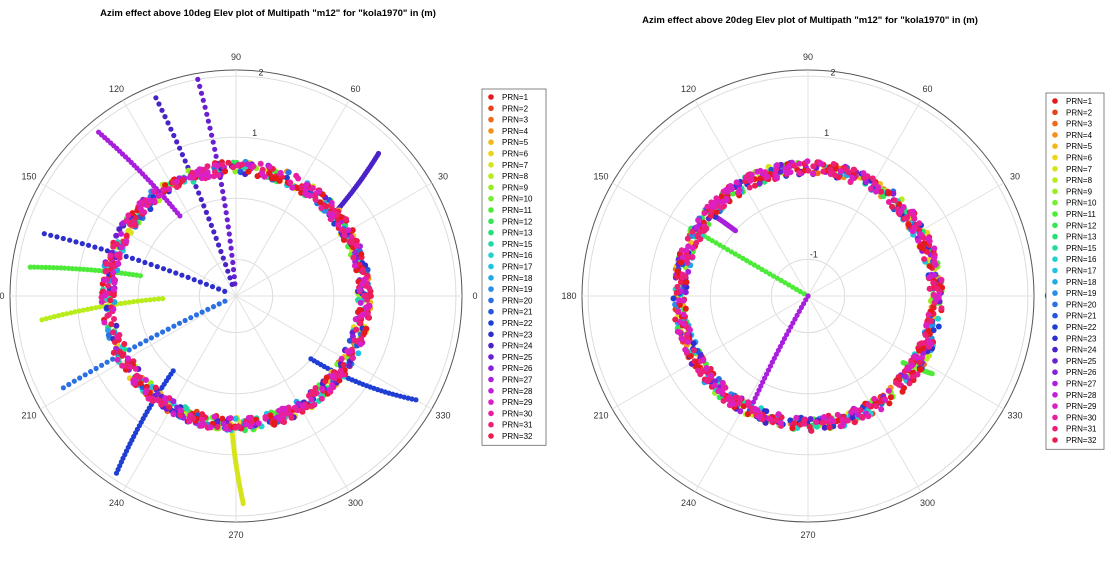  What do you see at coordinates (1081, 338) in the screenshot?
I see `legend-label: PRN=23` at bounding box center [1081, 338].